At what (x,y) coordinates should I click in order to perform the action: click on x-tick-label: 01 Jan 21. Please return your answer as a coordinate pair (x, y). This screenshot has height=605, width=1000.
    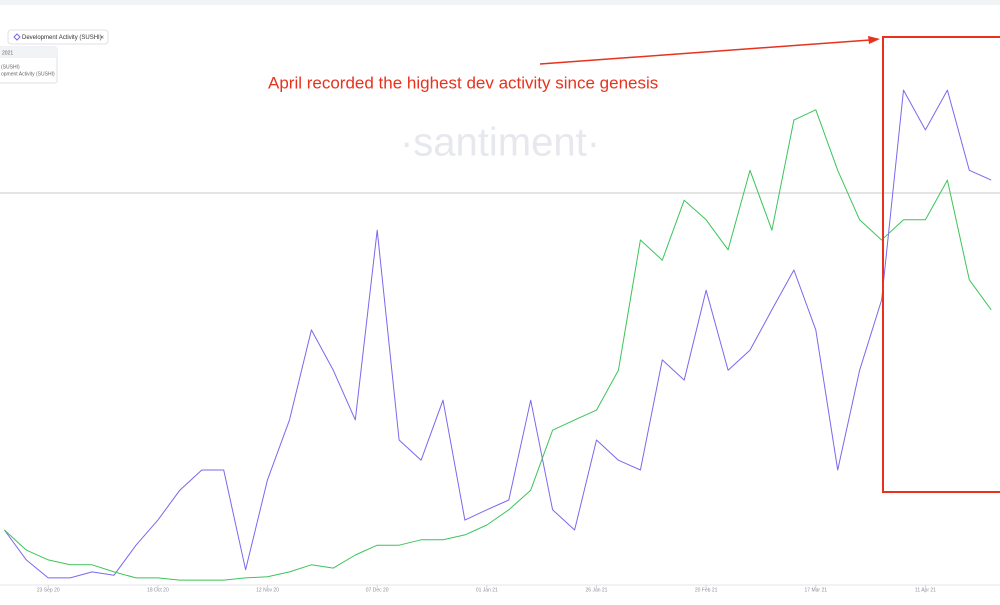
    Looking at the image, I should click on (487, 590).